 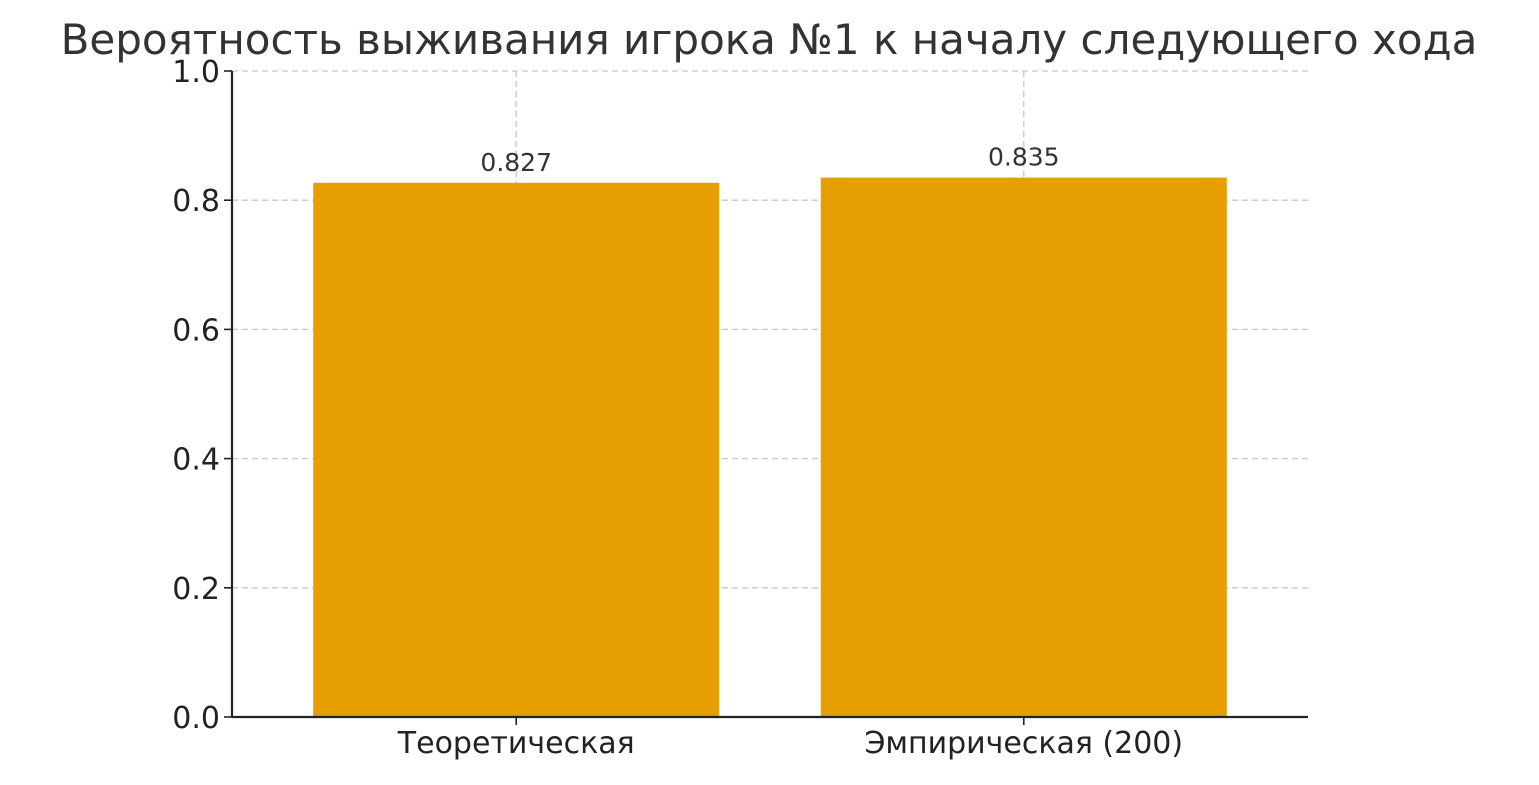 What do you see at coordinates (196, 72) in the screenshot?
I see `y-tick-label: 1.0` at bounding box center [196, 72].